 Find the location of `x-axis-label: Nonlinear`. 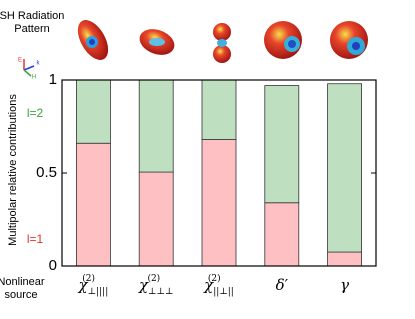

x-axis-label: Nonlinear is located at coordinates (22, 282).